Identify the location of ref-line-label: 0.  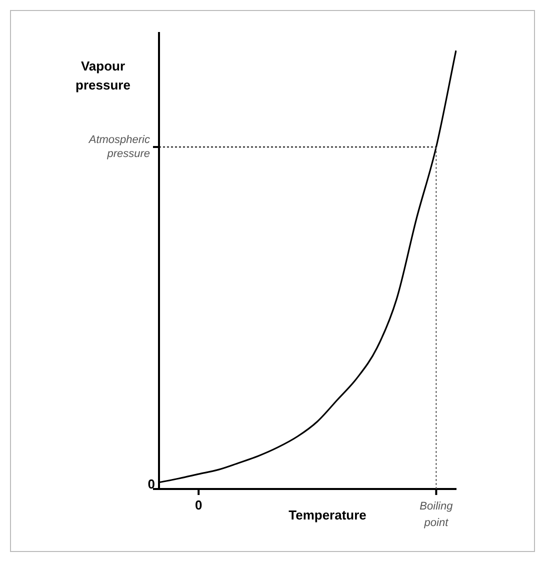
(151, 484).